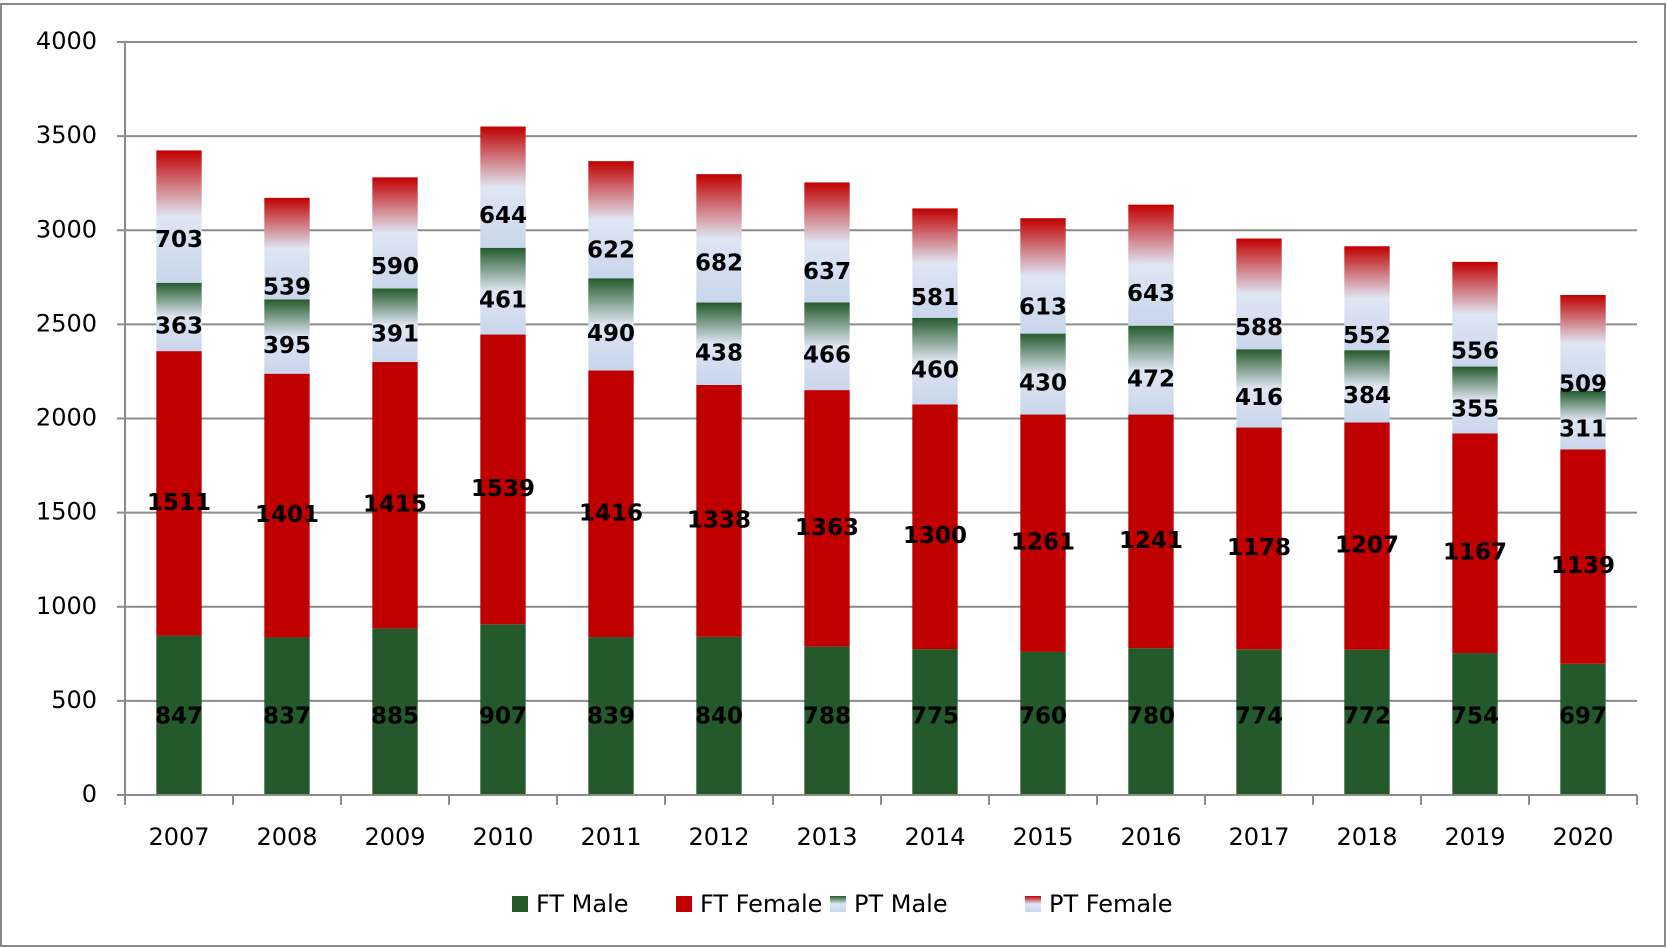 The height and width of the screenshot is (948, 1667). What do you see at coordinates (1151, 294) in the screenshot?
I see `data-label: 643` at bounding box center [1151, 294].